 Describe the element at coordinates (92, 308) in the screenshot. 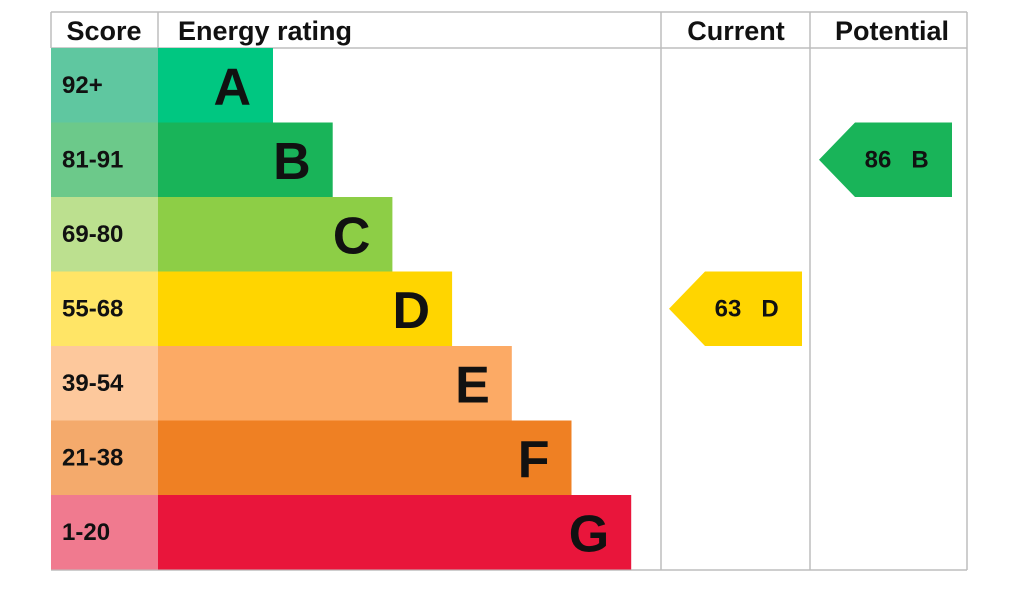

I see `score-label: 55-68` at that location.